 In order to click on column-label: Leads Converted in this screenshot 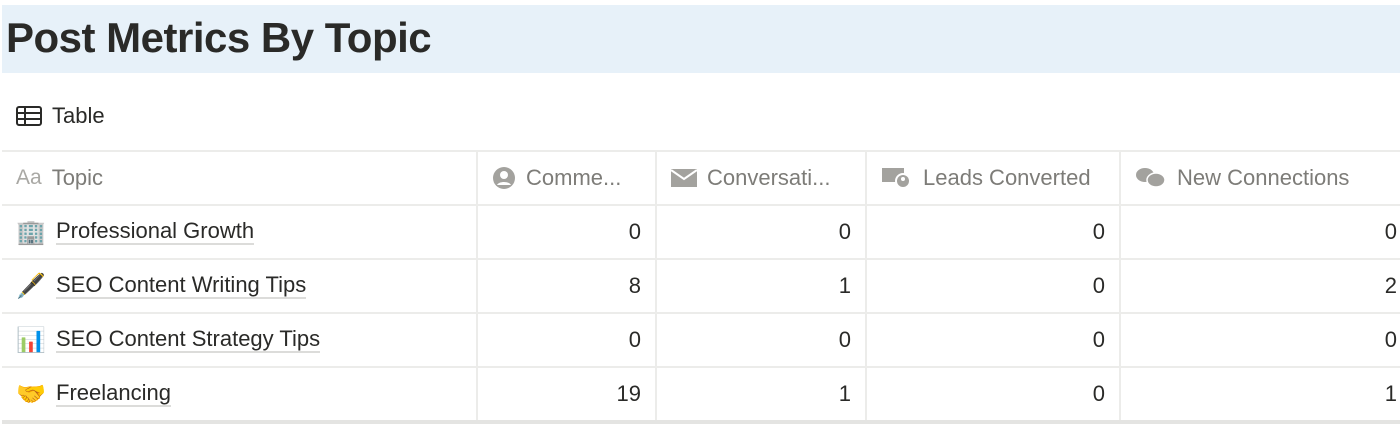, I will do `click(1007, 177)`.